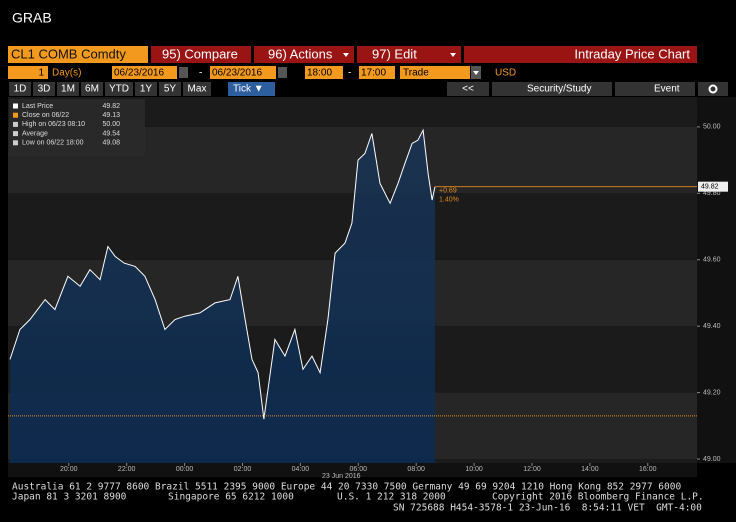  Describe the element at coordinates (41, 73) in the screenshot. I see `period-count: 1` at that location.